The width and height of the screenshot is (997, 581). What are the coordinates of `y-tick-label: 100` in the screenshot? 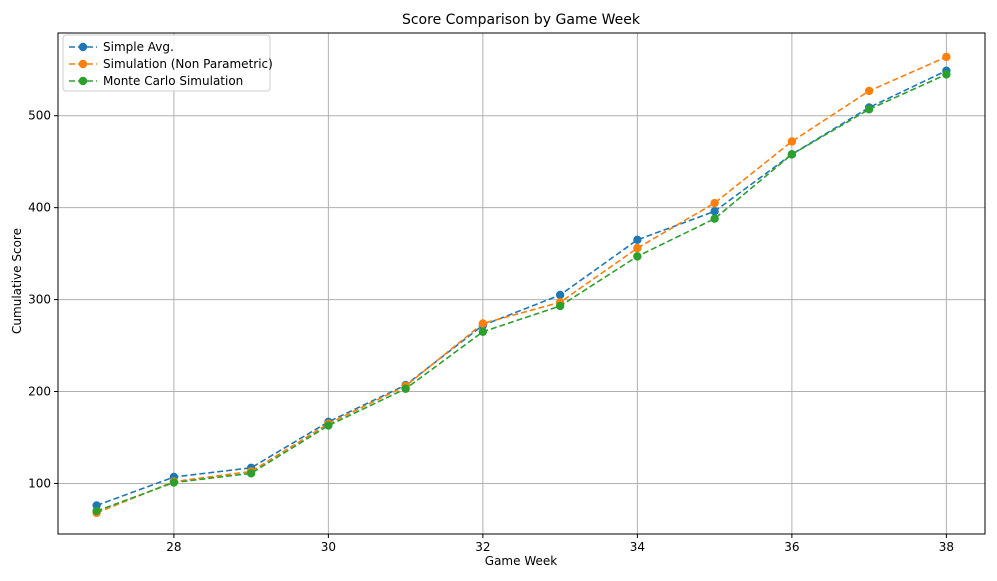 It's located at (39, 483).